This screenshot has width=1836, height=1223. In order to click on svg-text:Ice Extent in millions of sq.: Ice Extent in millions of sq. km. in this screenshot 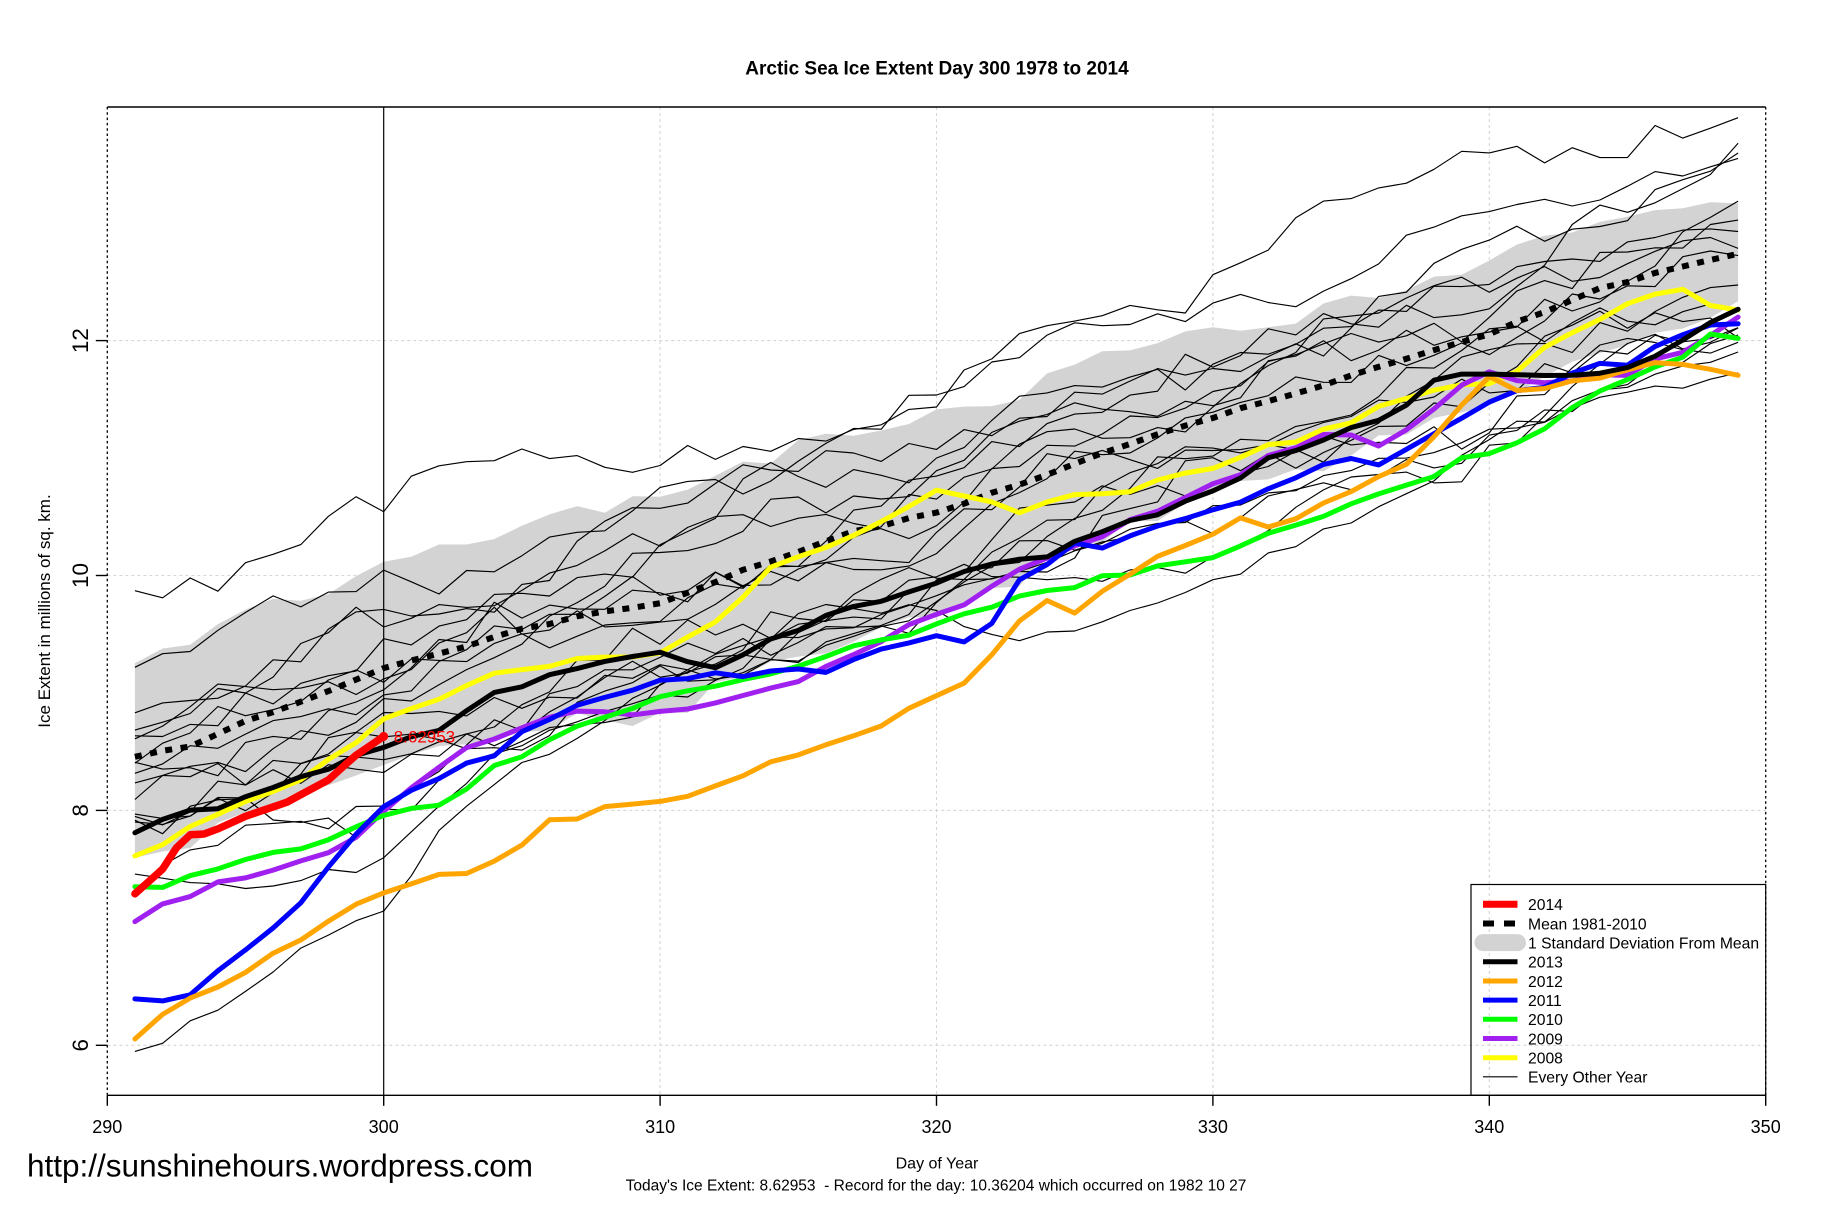, I will do `click(44, 610)`.